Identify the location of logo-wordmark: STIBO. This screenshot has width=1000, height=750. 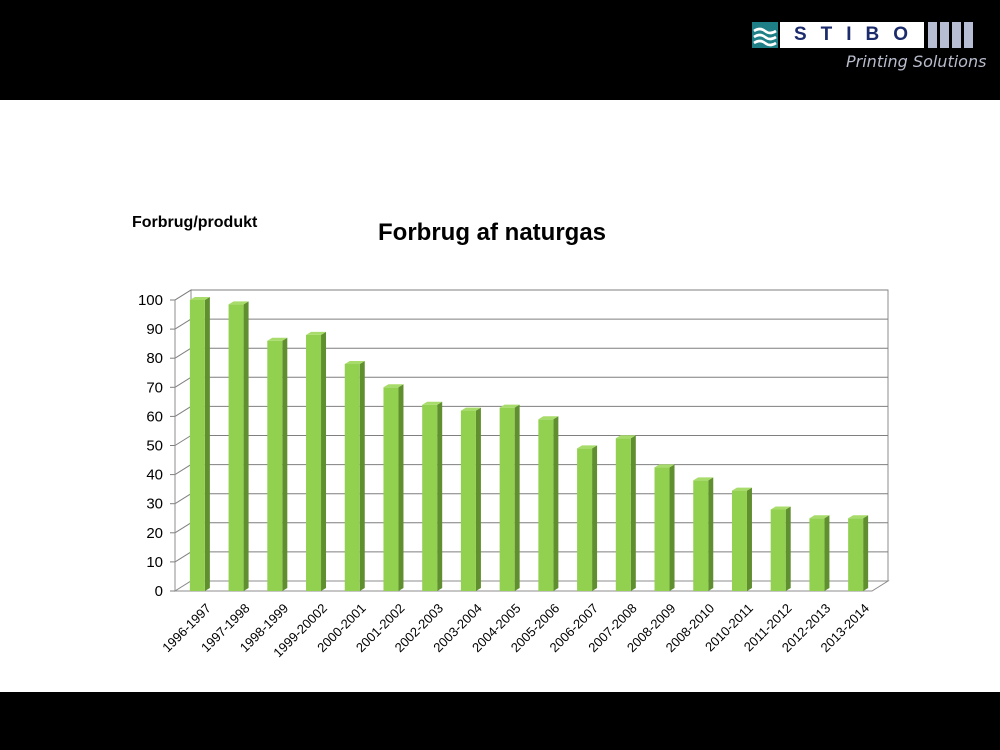
(852, 35).